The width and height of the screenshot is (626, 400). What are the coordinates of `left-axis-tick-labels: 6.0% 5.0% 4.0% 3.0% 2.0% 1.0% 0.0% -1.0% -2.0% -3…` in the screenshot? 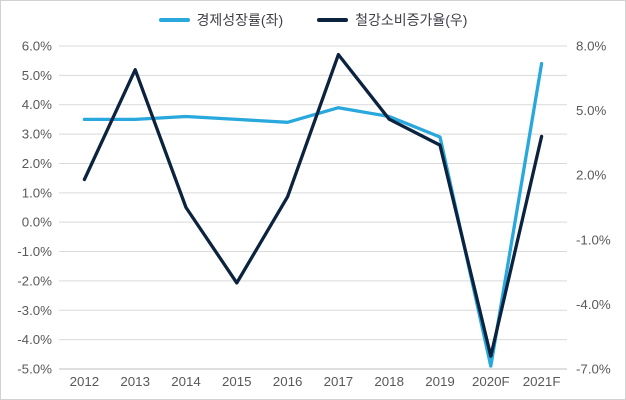 It's located at (34, 208).